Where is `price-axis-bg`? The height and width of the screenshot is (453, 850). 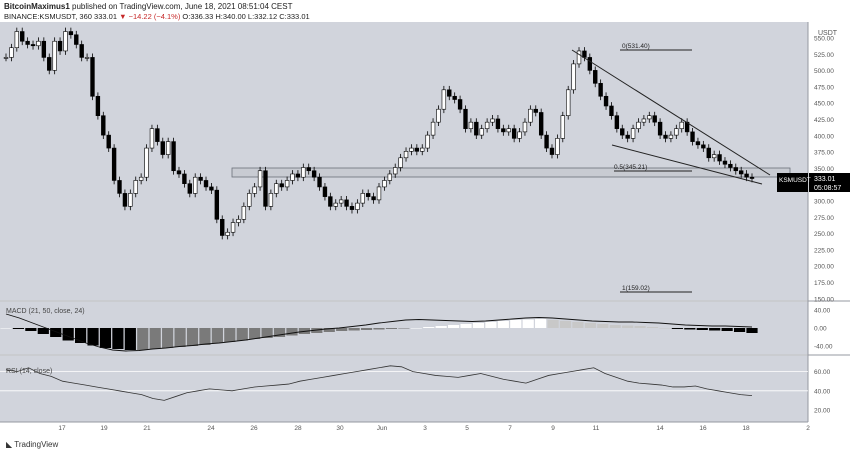
price-axis-bg is located at coordinates (829, 222).